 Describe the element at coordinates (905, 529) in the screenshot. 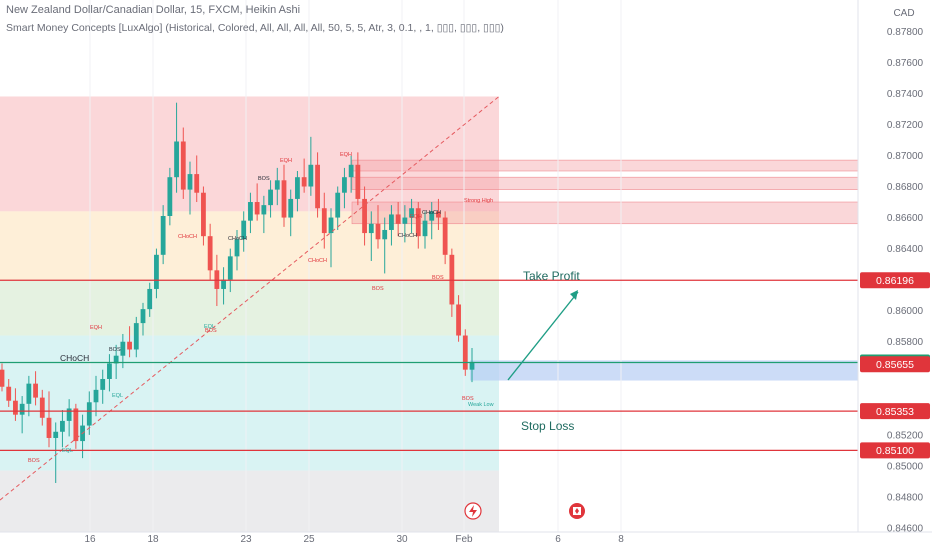

I see `y-tick-label: 0.84600` at that location.